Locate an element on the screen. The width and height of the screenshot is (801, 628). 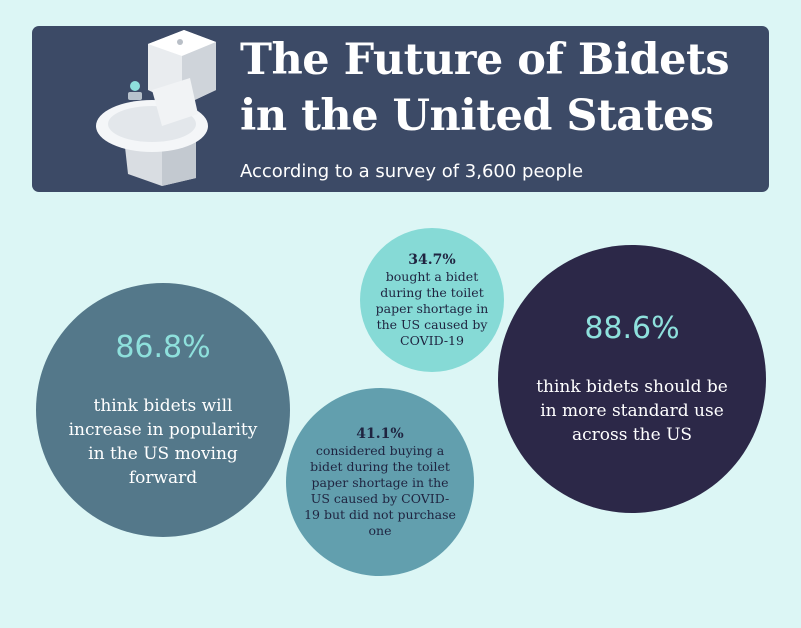
stat-percent: 88.6% is located at coordinates (632, 328).